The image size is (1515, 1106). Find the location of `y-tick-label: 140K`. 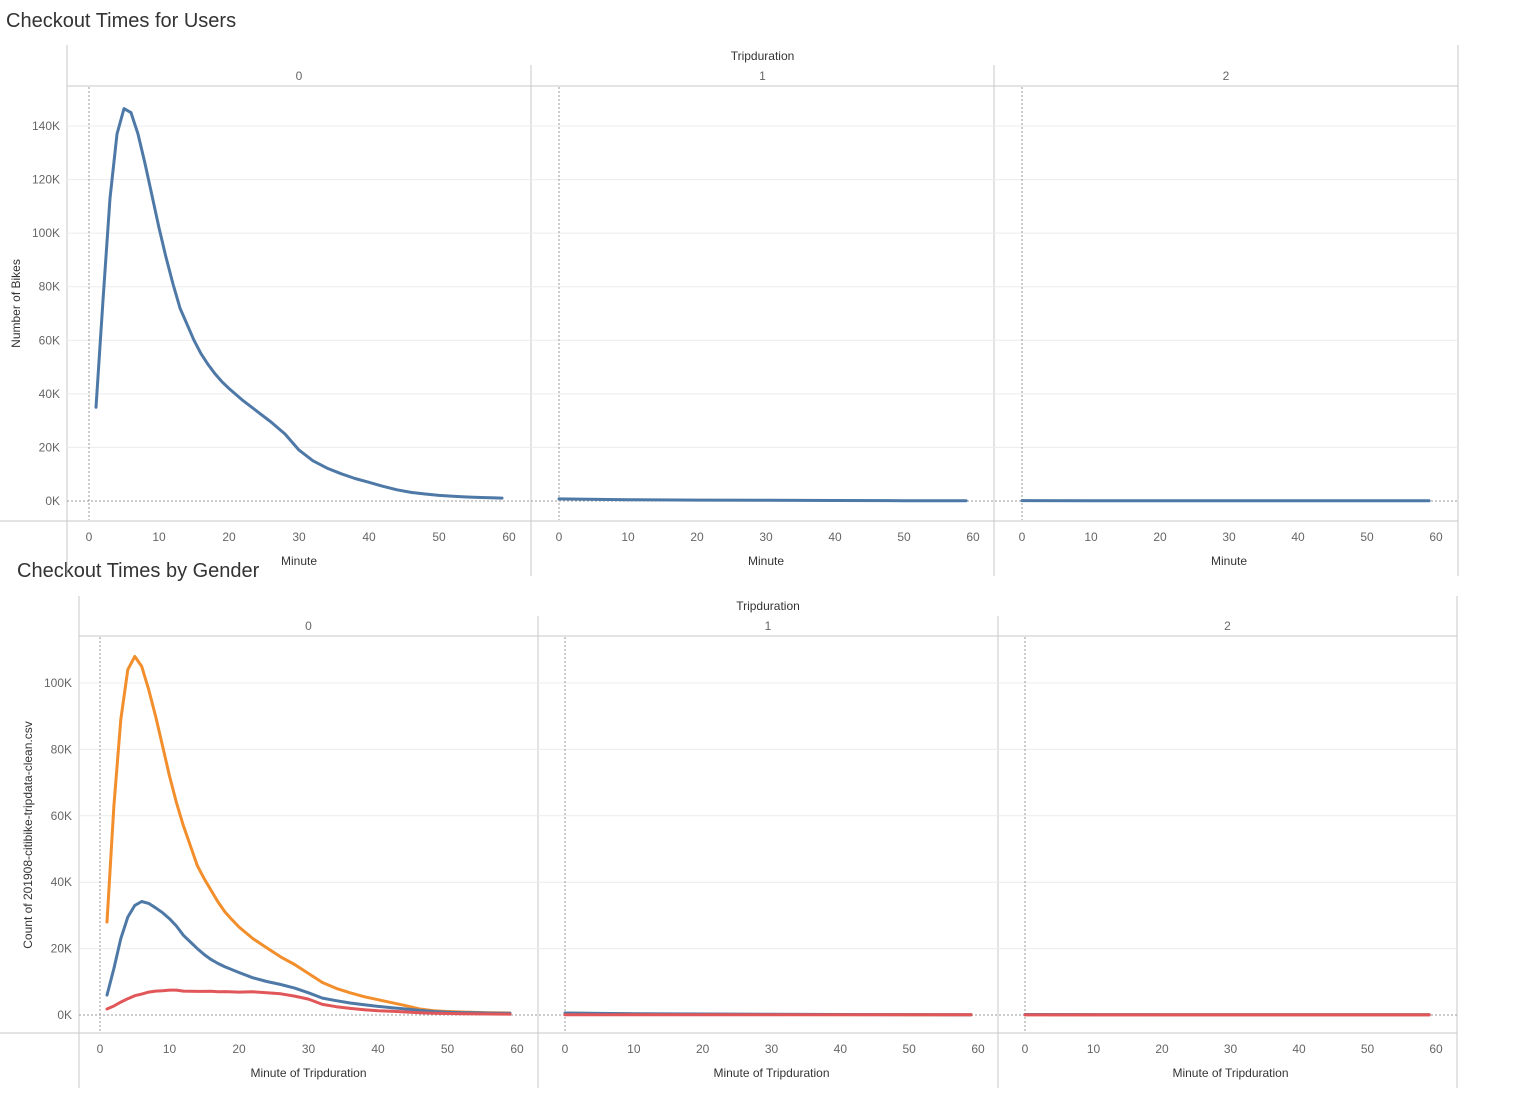

y-tick-label: 140K is located at coordinates (46, 126).